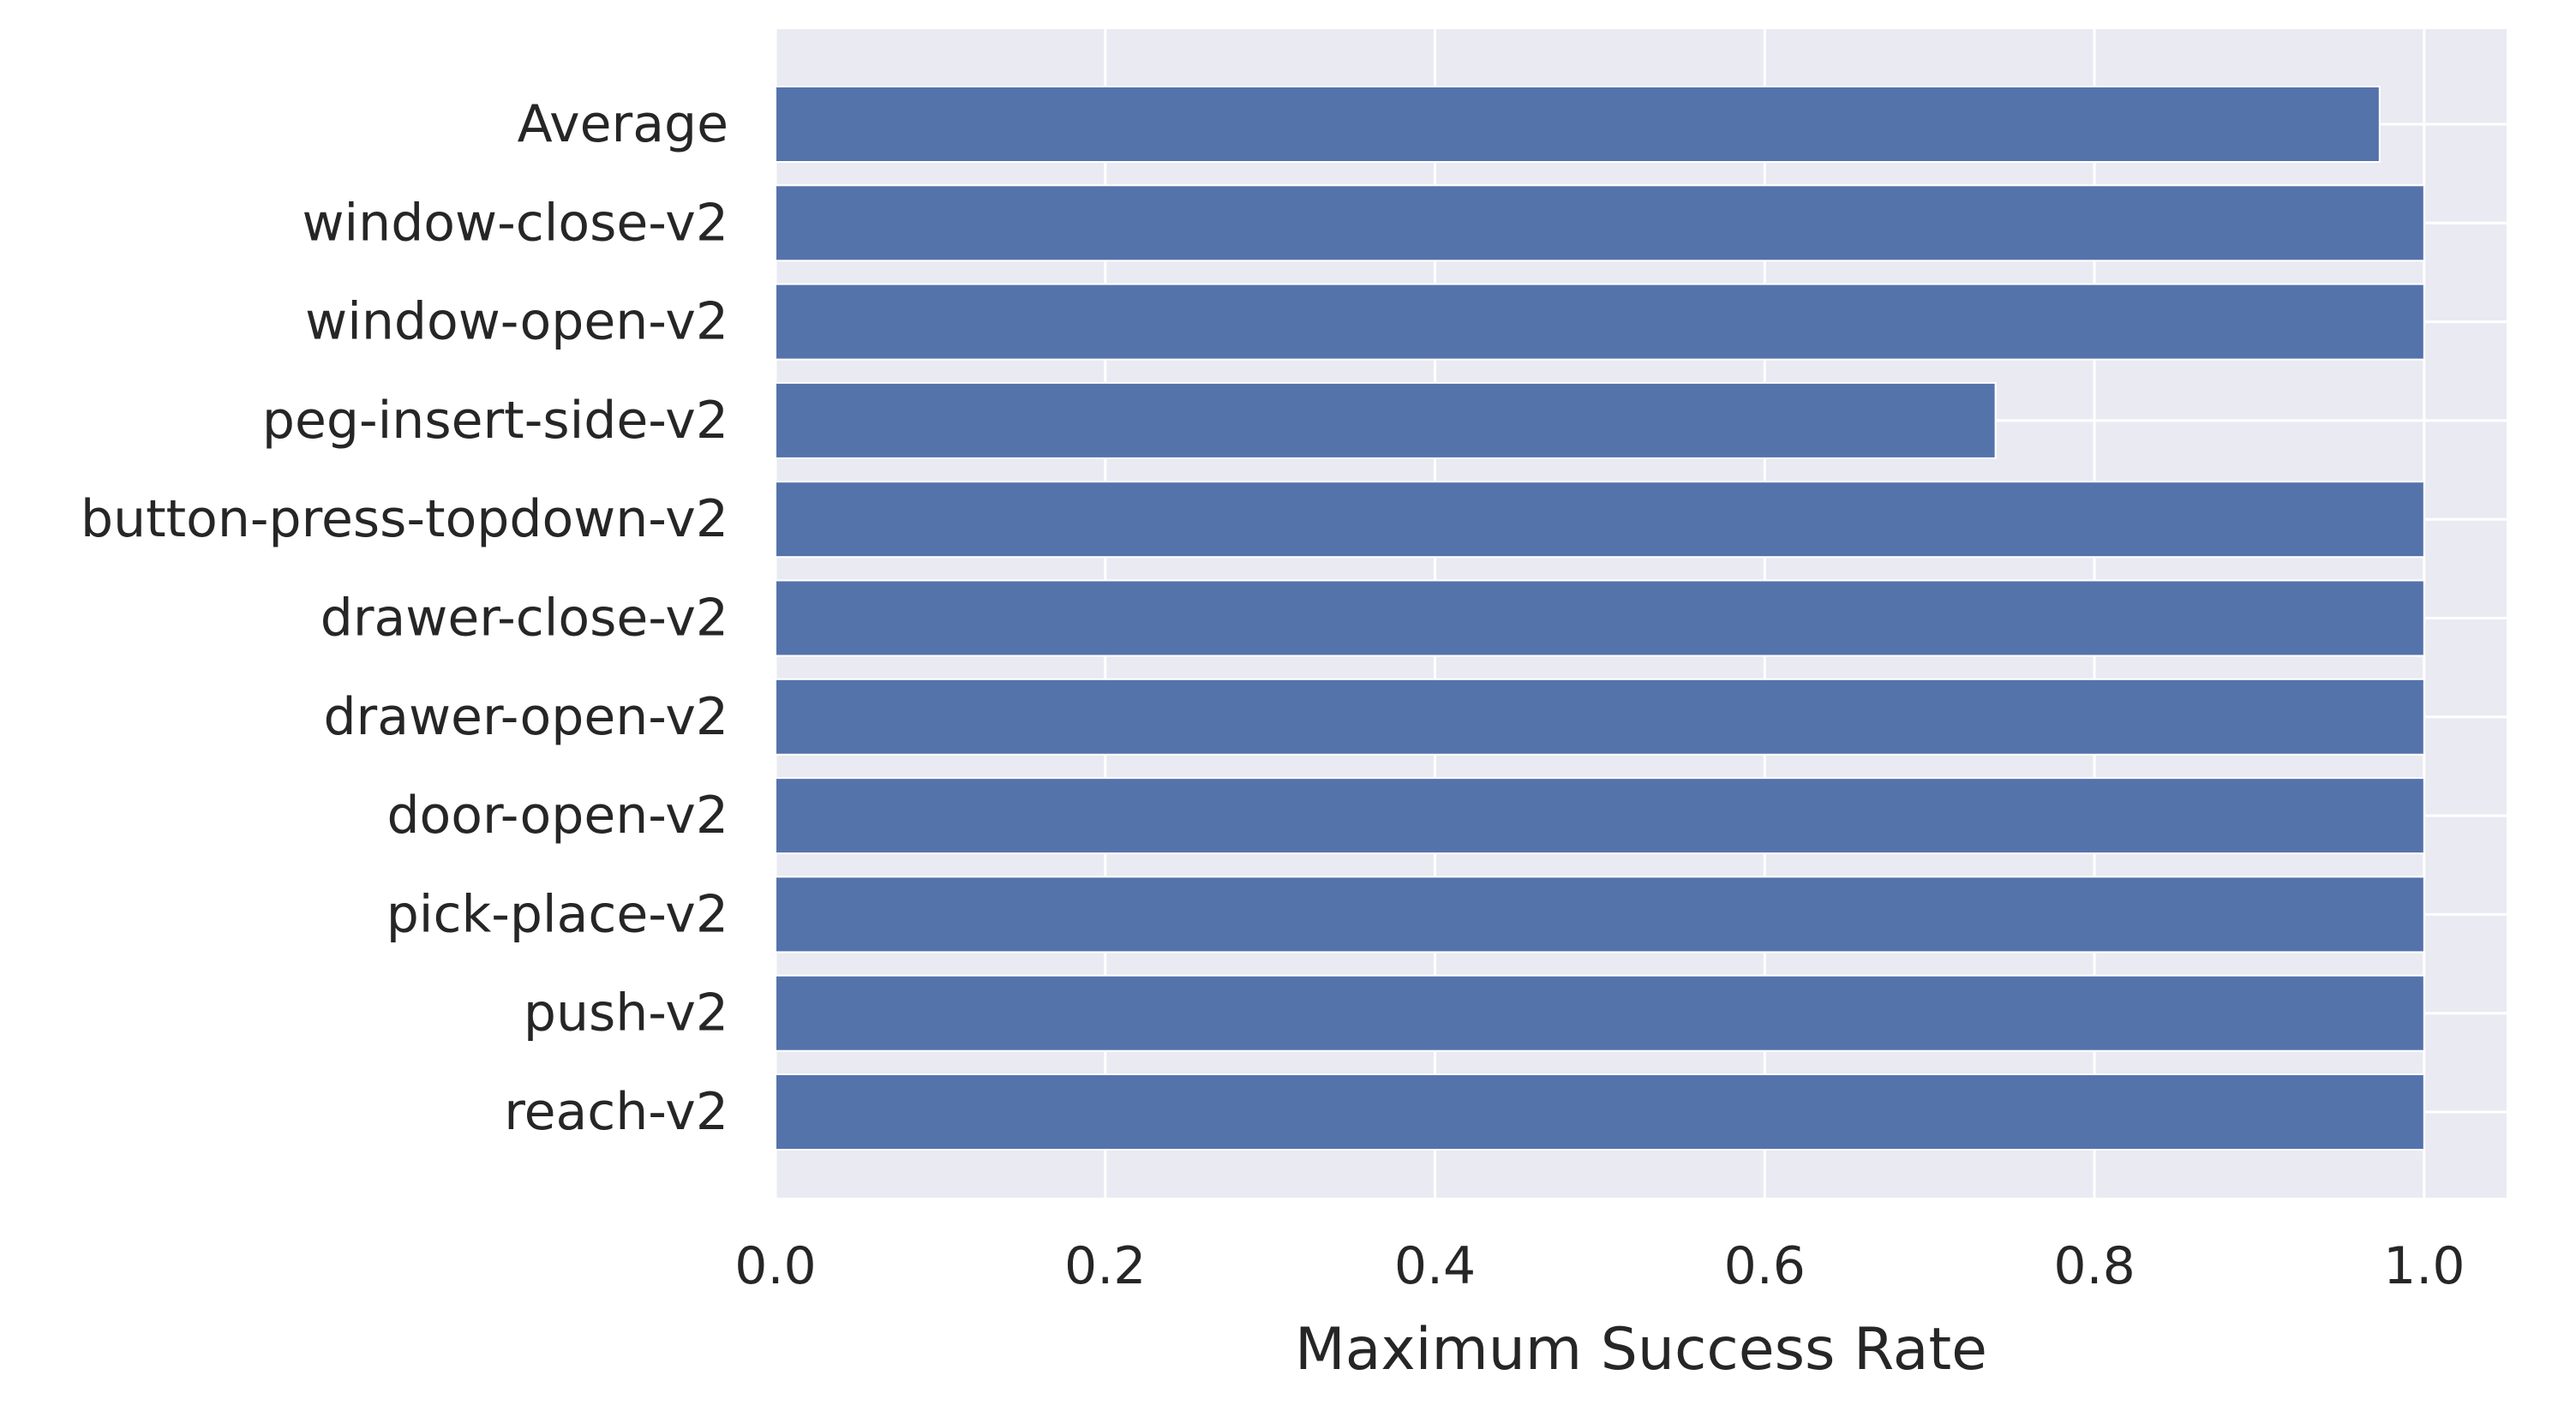 This screenshot has height=1405, width=2576. Describe the element at coordinates (404, 519) in the screenshot. I see `y-tick-label: button-press-topdown-v2` at that location.